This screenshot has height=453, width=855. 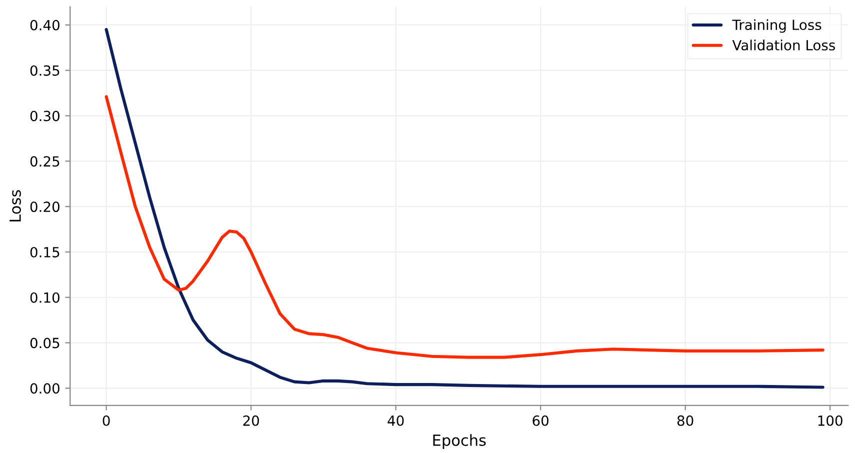 I want to click on y-tick-label: 0.30, so click(x=45, y=116).